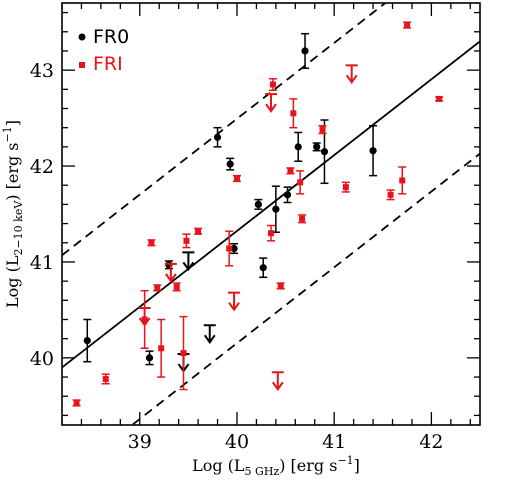  I want to click on x-tick-label: 42, so click(431, 442).